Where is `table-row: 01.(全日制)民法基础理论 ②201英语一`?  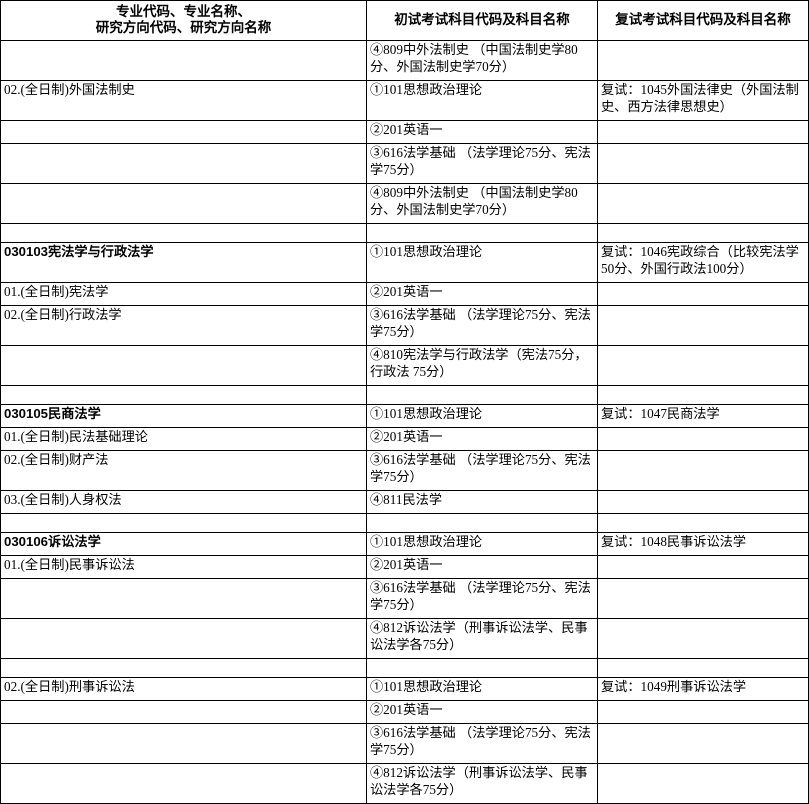
table-row: 01.(全日制)民法基础理论 ②201英语一 is located at coordinates (404, 439).